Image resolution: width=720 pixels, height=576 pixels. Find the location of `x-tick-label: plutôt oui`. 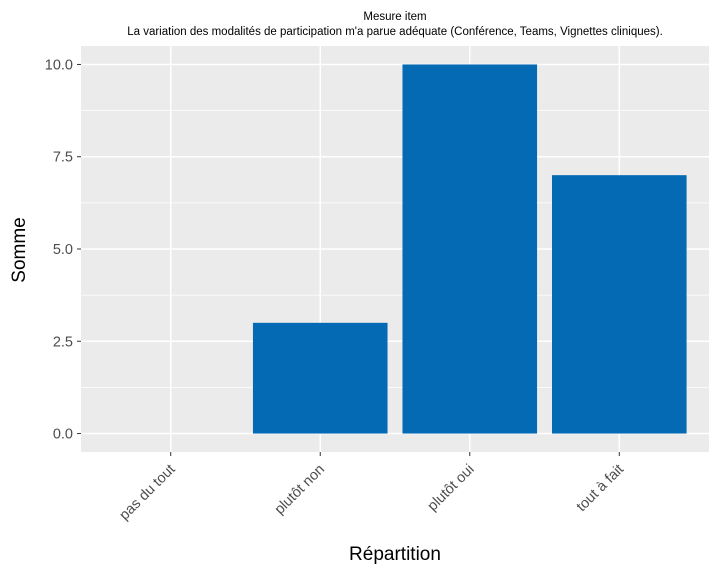

x-tick-label: plutôt oui is located at coordinates (451, 488).